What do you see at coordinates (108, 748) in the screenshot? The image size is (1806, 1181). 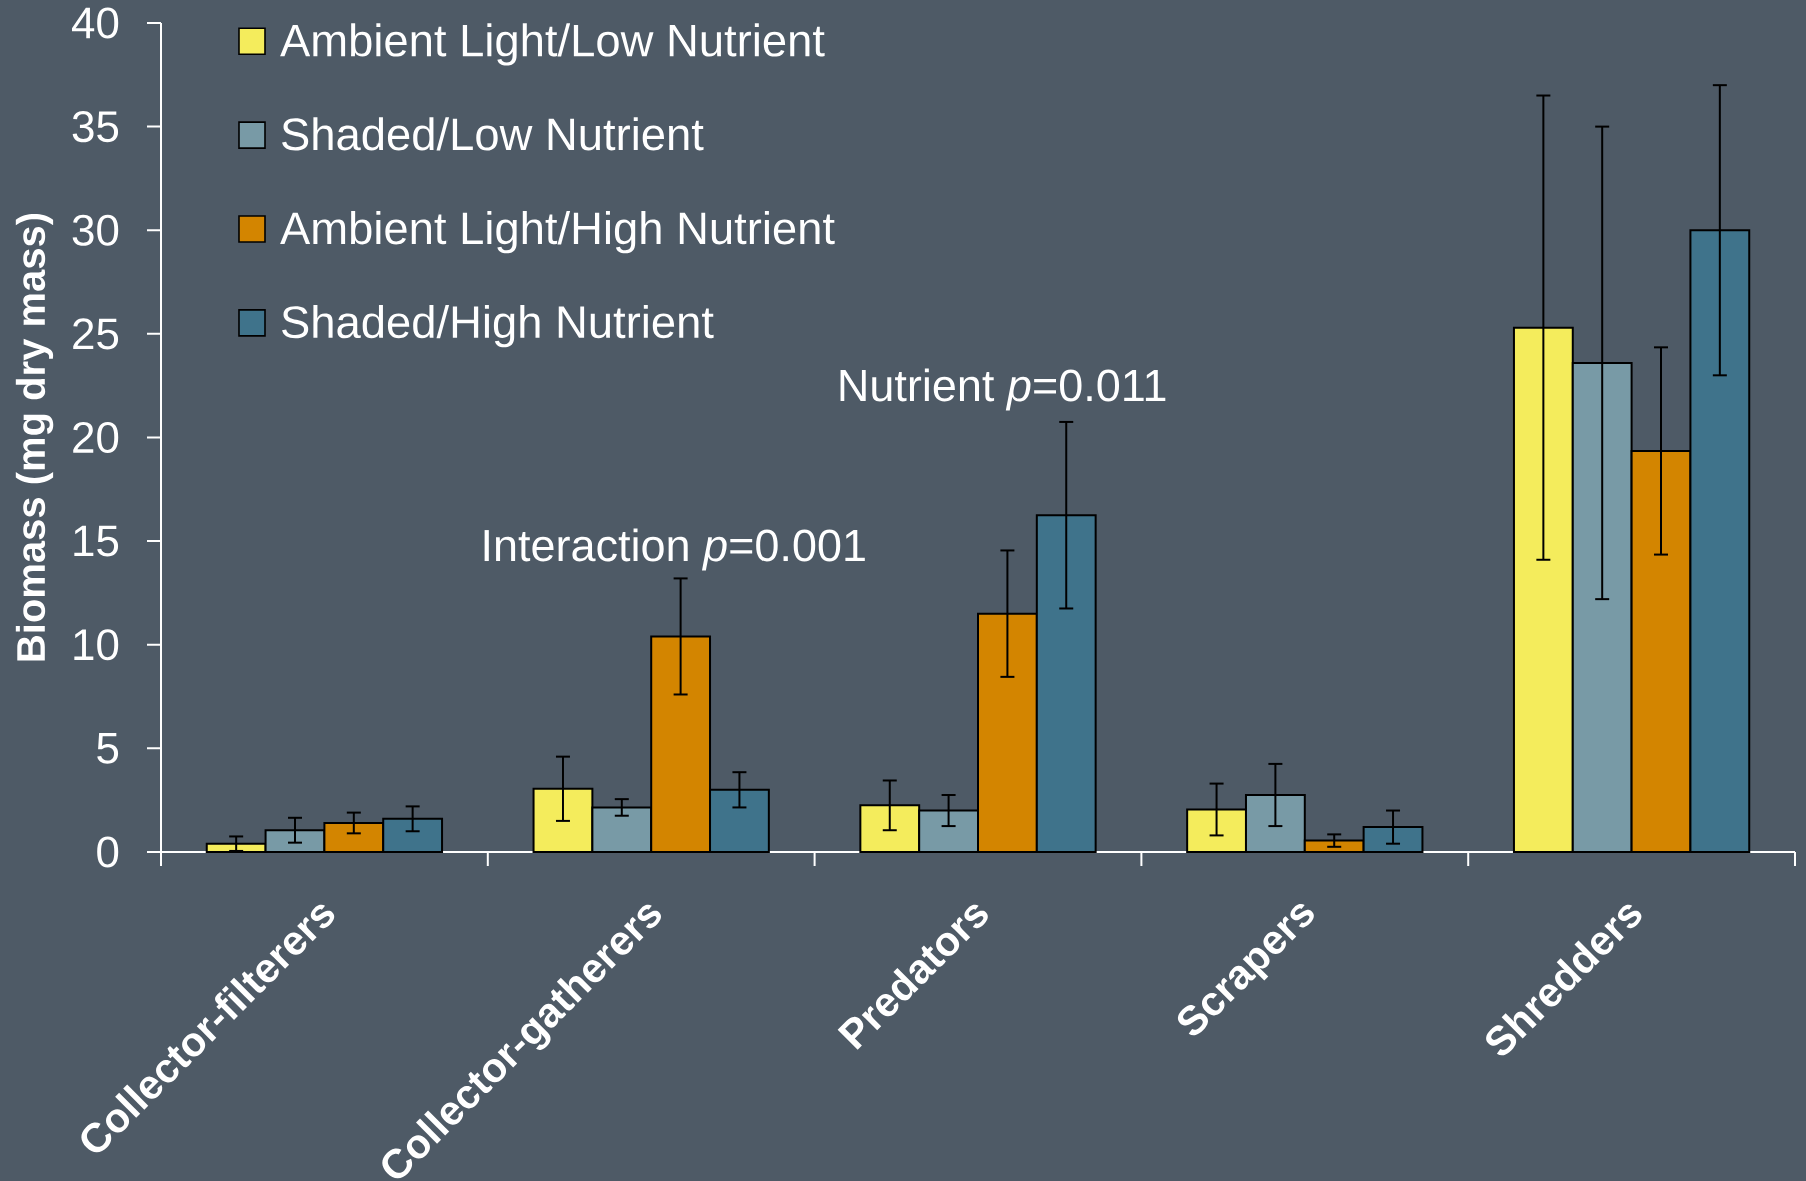 I see `y-tick-label: 5` at bounding box center [108, 748].